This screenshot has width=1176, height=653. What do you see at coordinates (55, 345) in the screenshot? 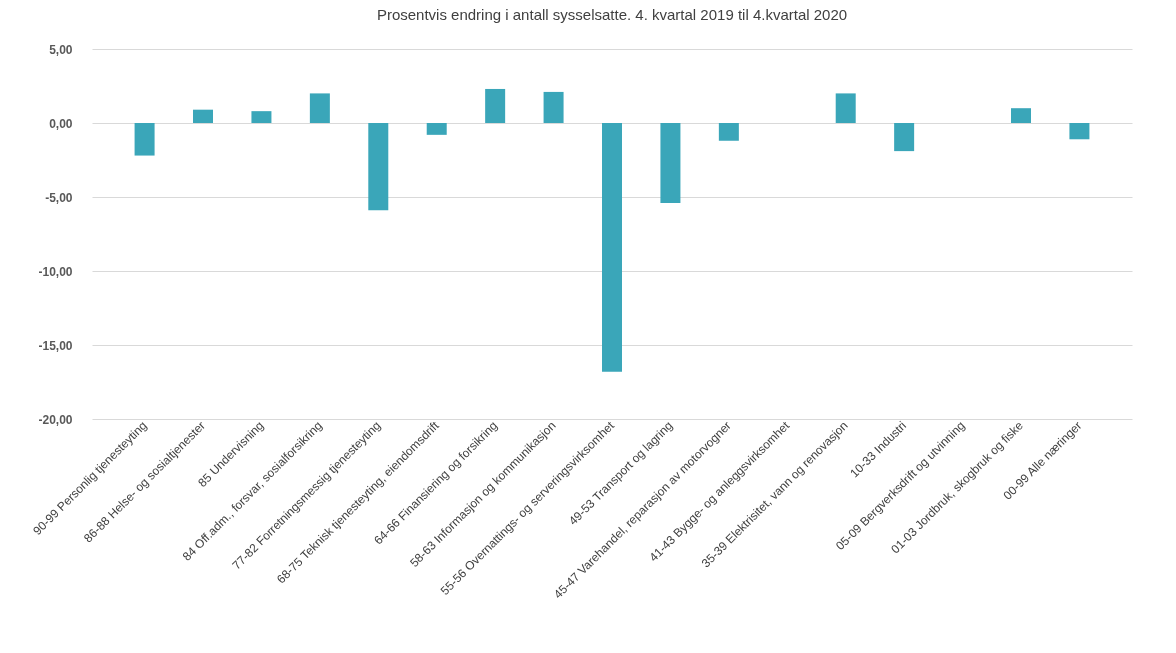
I see `y-tick-label: -15,00` at bounding box center [55, 345].